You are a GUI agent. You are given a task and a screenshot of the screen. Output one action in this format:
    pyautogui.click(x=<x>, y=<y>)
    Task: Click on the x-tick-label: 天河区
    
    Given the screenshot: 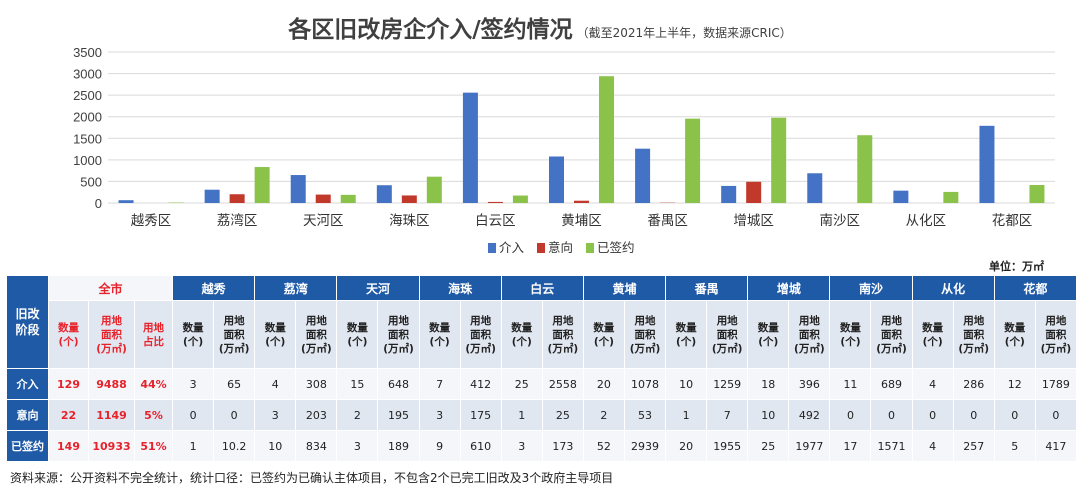 What is the action you would take?
    pyautogui.click(x=323, y=221)
    